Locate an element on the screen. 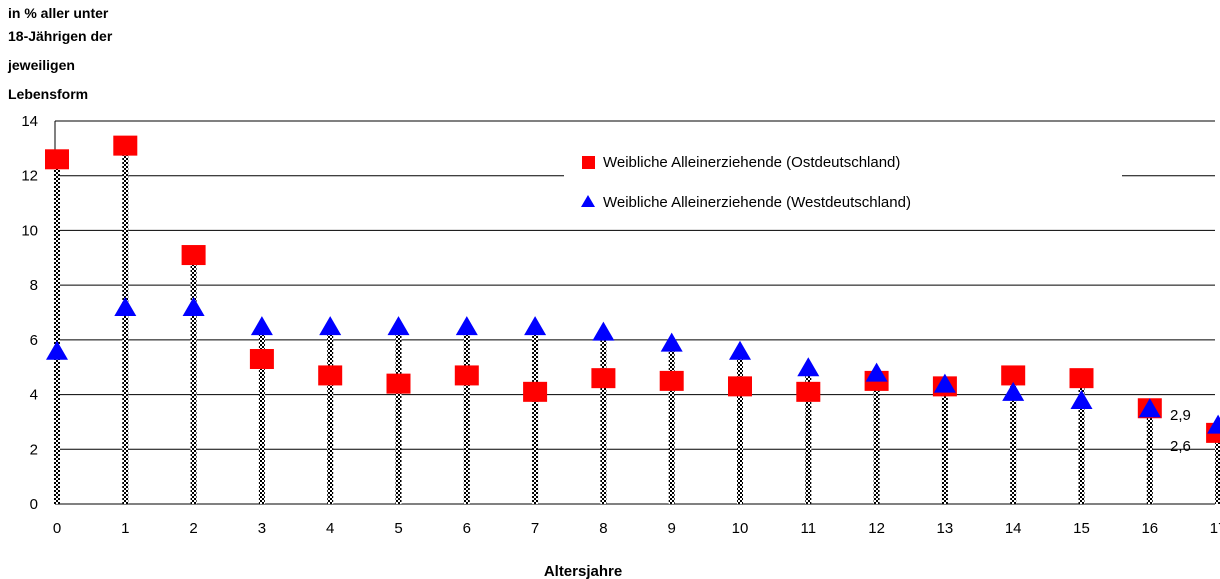  annotation-west-17: 2,9 is located at coordinates (1180, 415).